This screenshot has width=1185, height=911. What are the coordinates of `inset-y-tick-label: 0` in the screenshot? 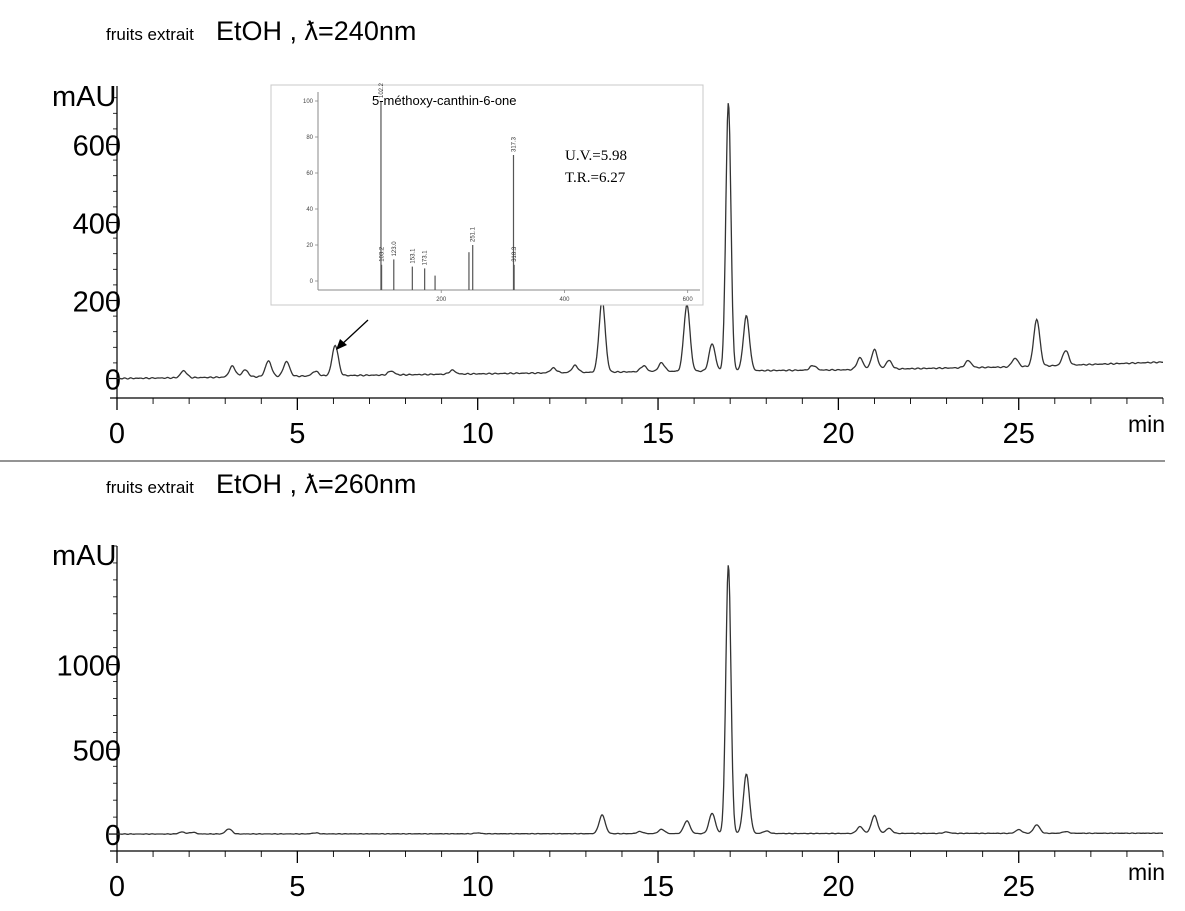 It's located at (312, 282).